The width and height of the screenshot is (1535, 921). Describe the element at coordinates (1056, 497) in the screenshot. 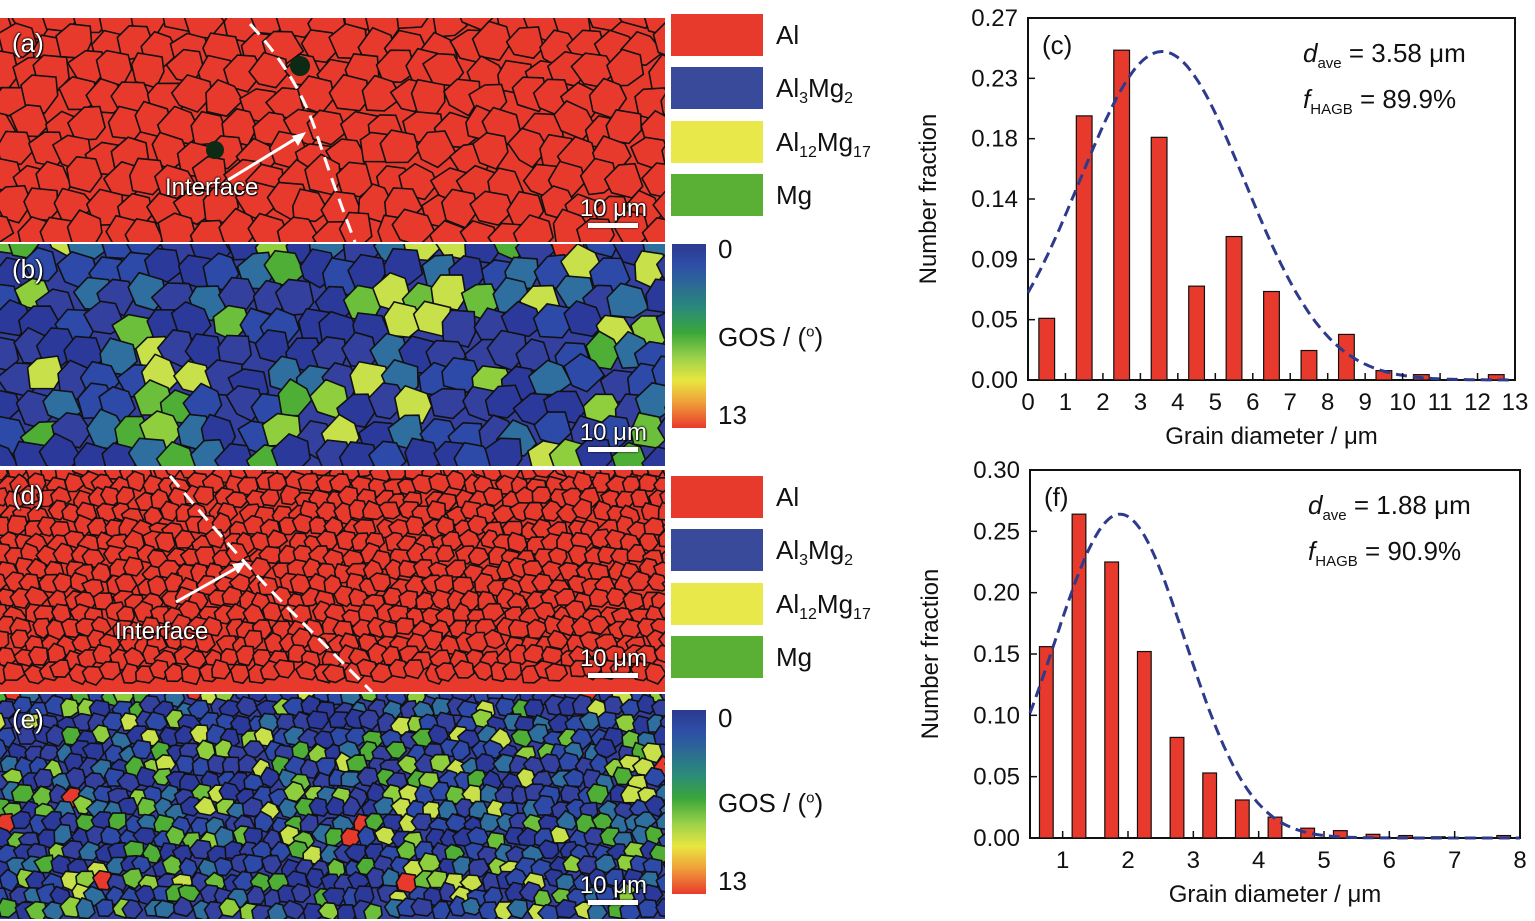

I see `panel-letter: (f)` at that location.